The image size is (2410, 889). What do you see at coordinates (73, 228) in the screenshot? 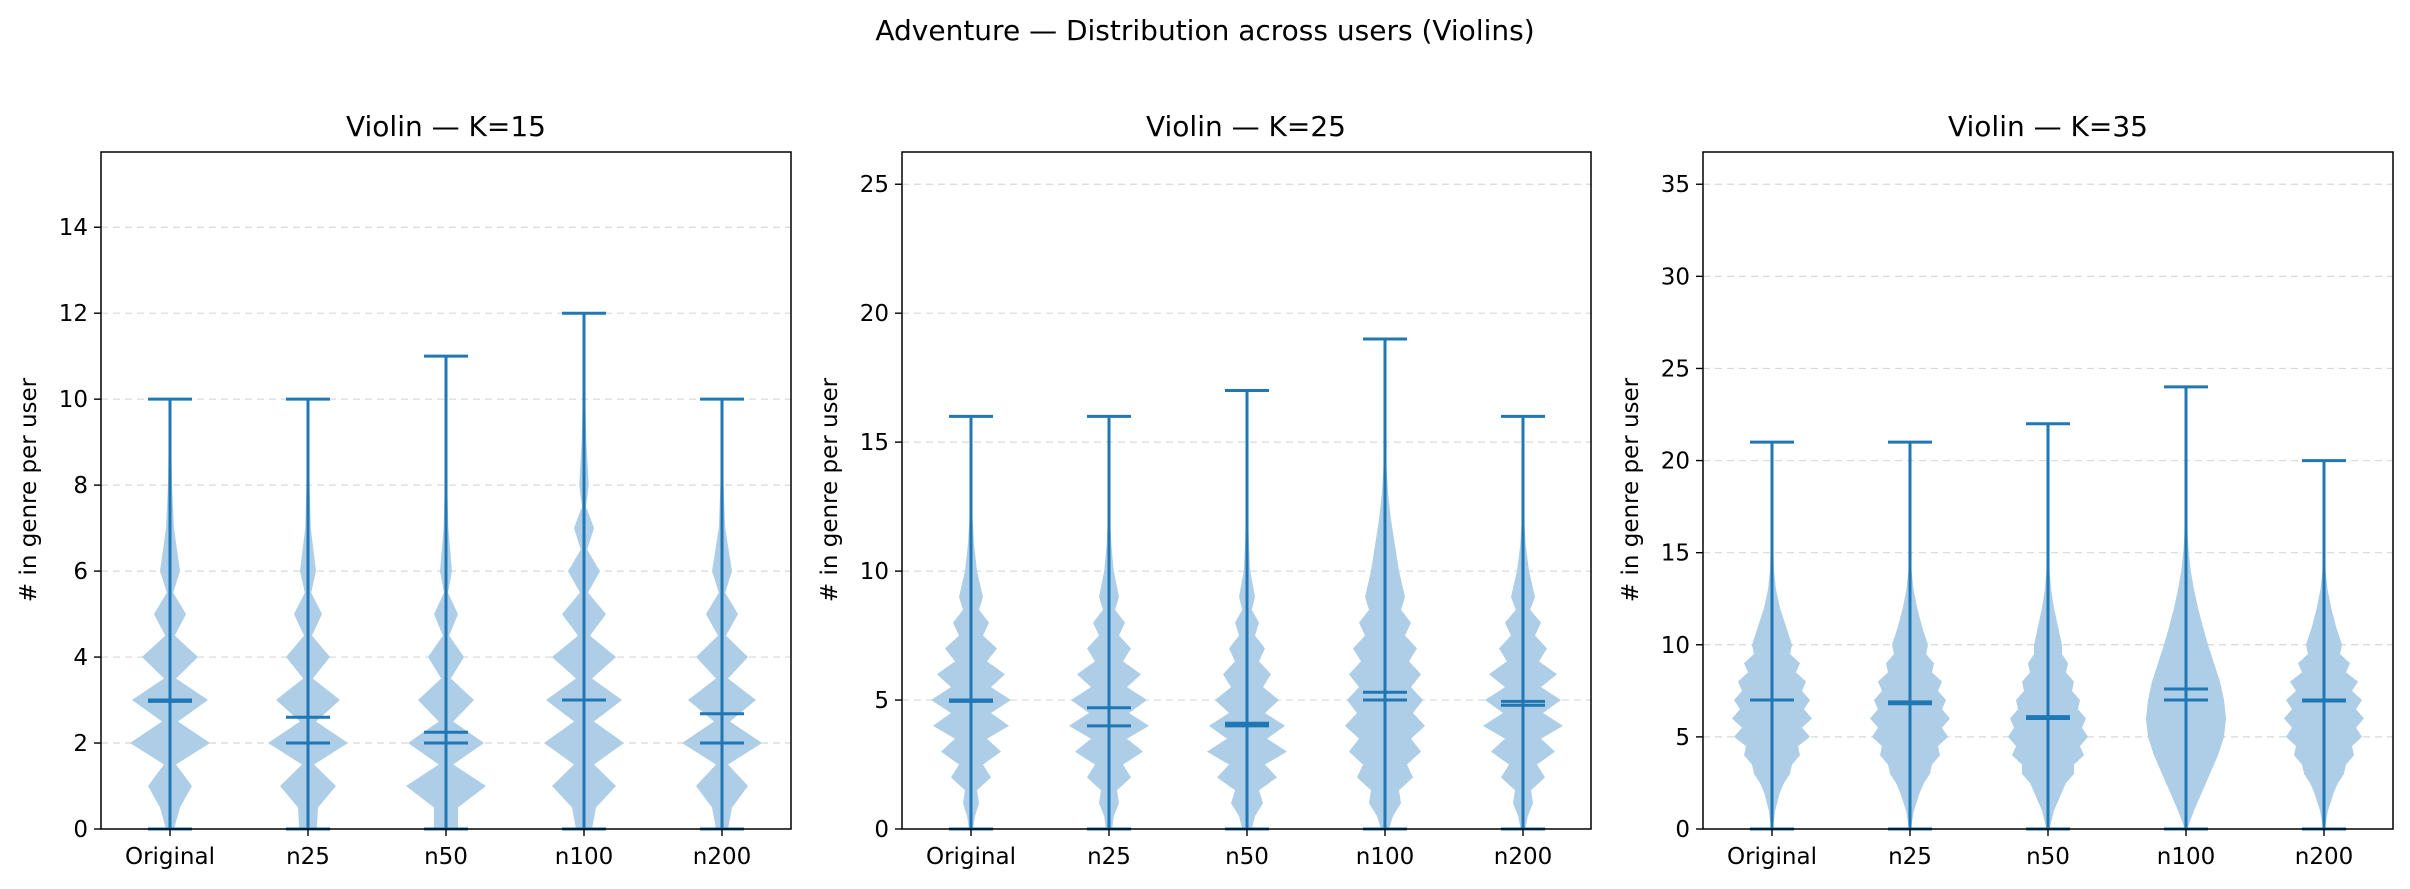
I see `y-tick-label: 14` at bounding box center [73, 228].